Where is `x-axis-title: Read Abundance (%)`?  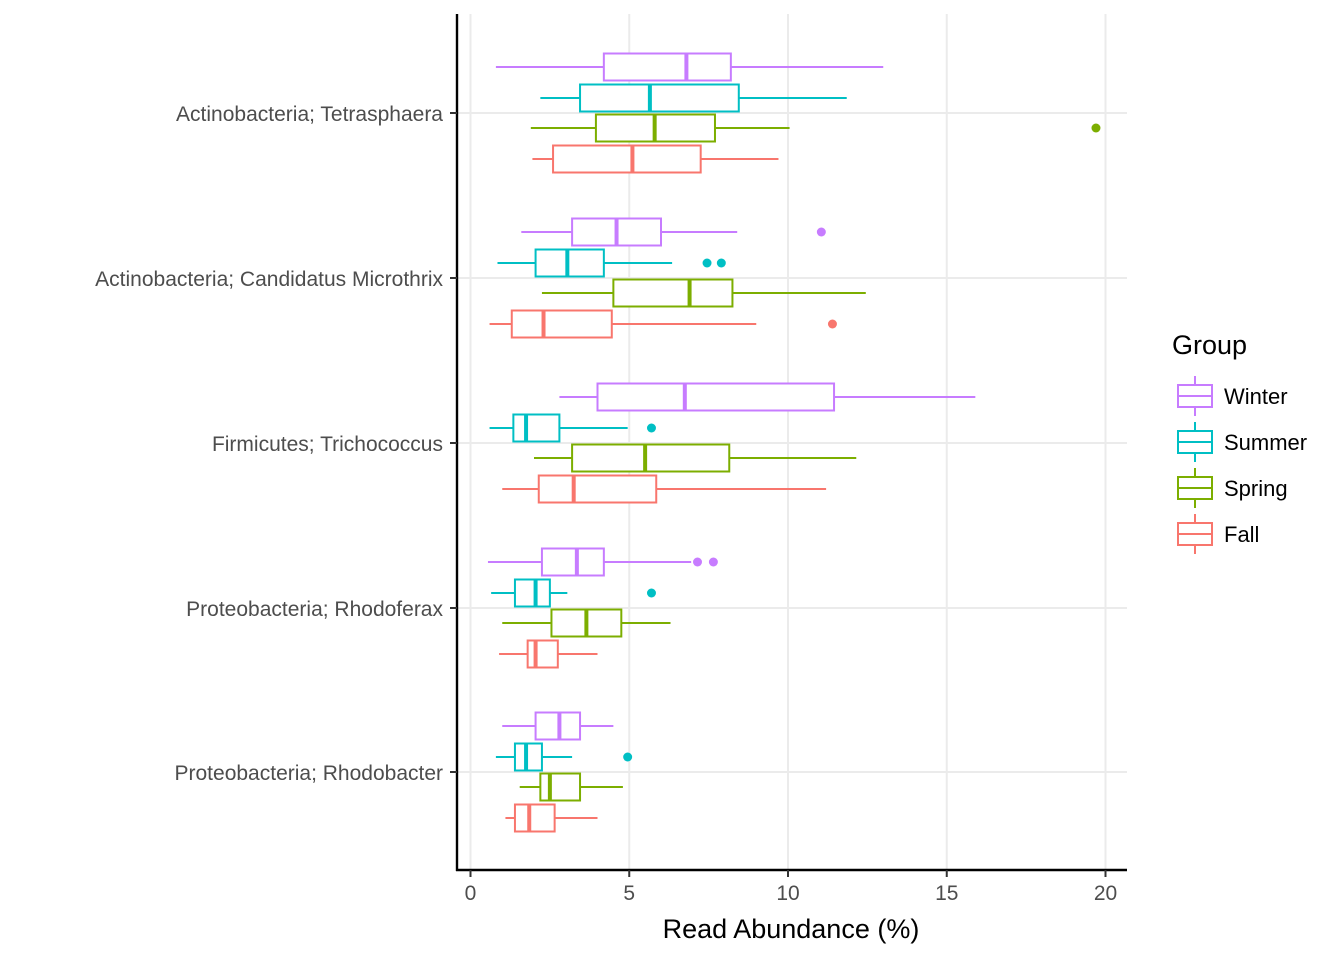
x-axis-title: Read Abundance (%) is located at coordinates (791, 929).